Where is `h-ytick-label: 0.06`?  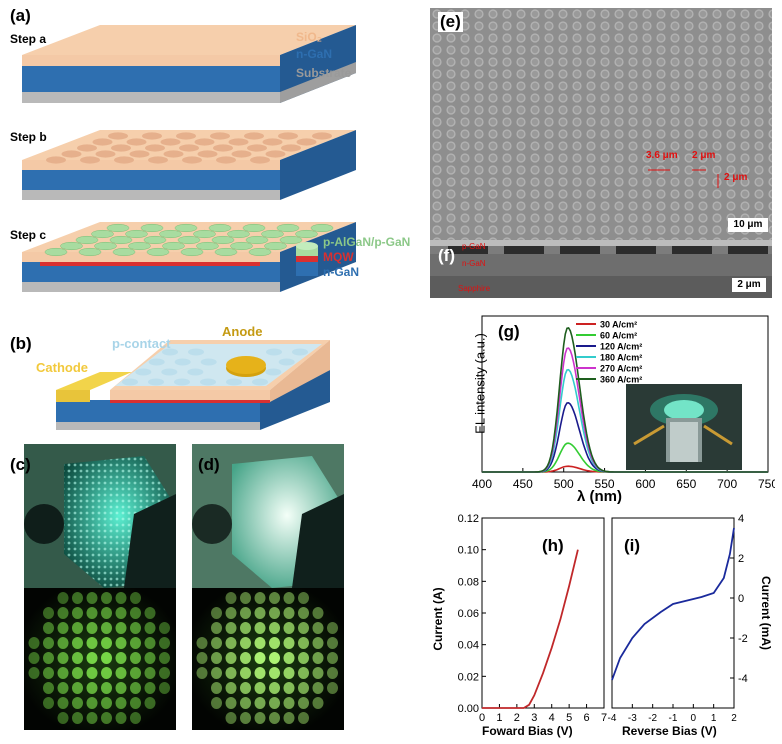
h-ytick-label: 0.06 is located at coordinates (468, 614).